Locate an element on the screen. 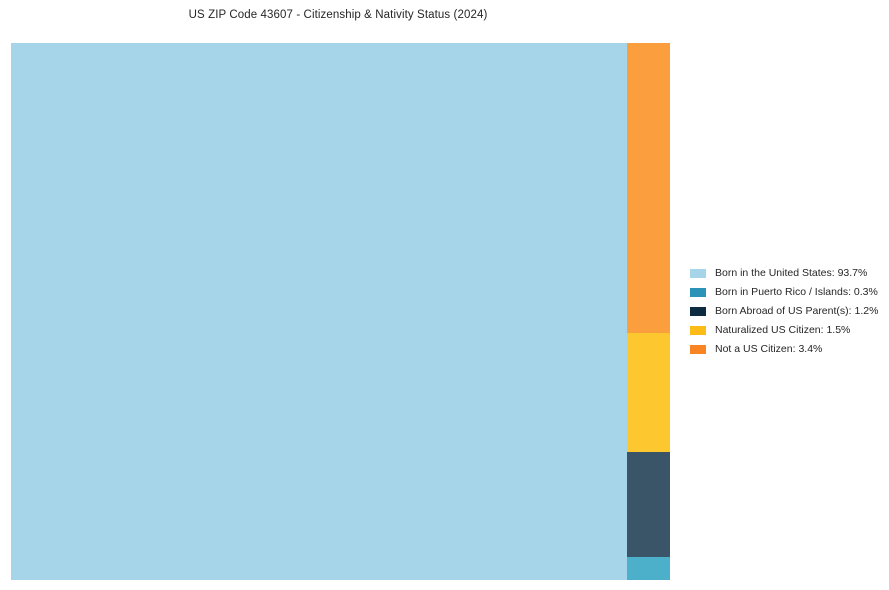  legend-item-label: Born in the United States: 93.7% is located at coordinates (791, 273).